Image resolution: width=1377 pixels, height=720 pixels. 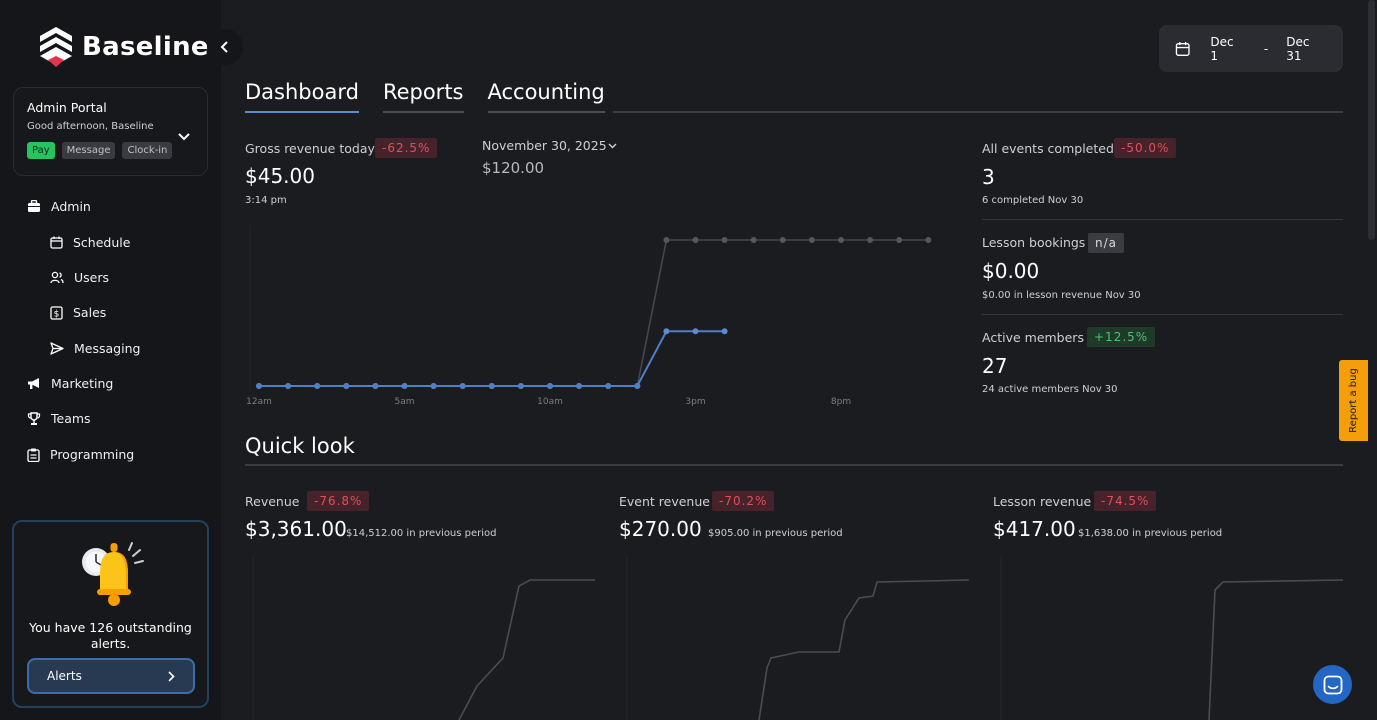 I want to click on sidebar-item-label: Admin, so click(x=71, y=206).